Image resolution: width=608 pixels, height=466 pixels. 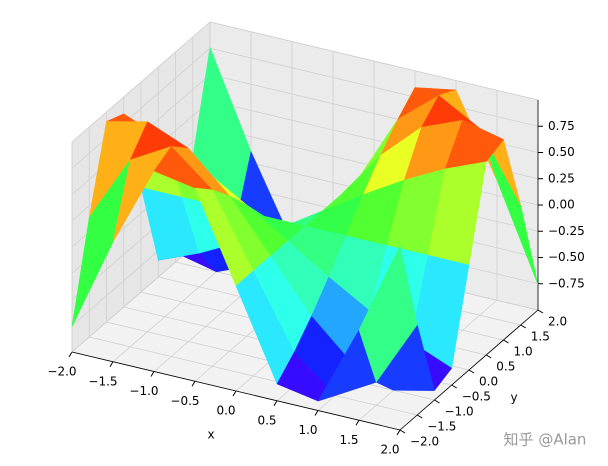 What do you see at coordinates (476, 397) in the screenshot?
I see `y-tick-label: −0.5` at bounding box center [476, 397].